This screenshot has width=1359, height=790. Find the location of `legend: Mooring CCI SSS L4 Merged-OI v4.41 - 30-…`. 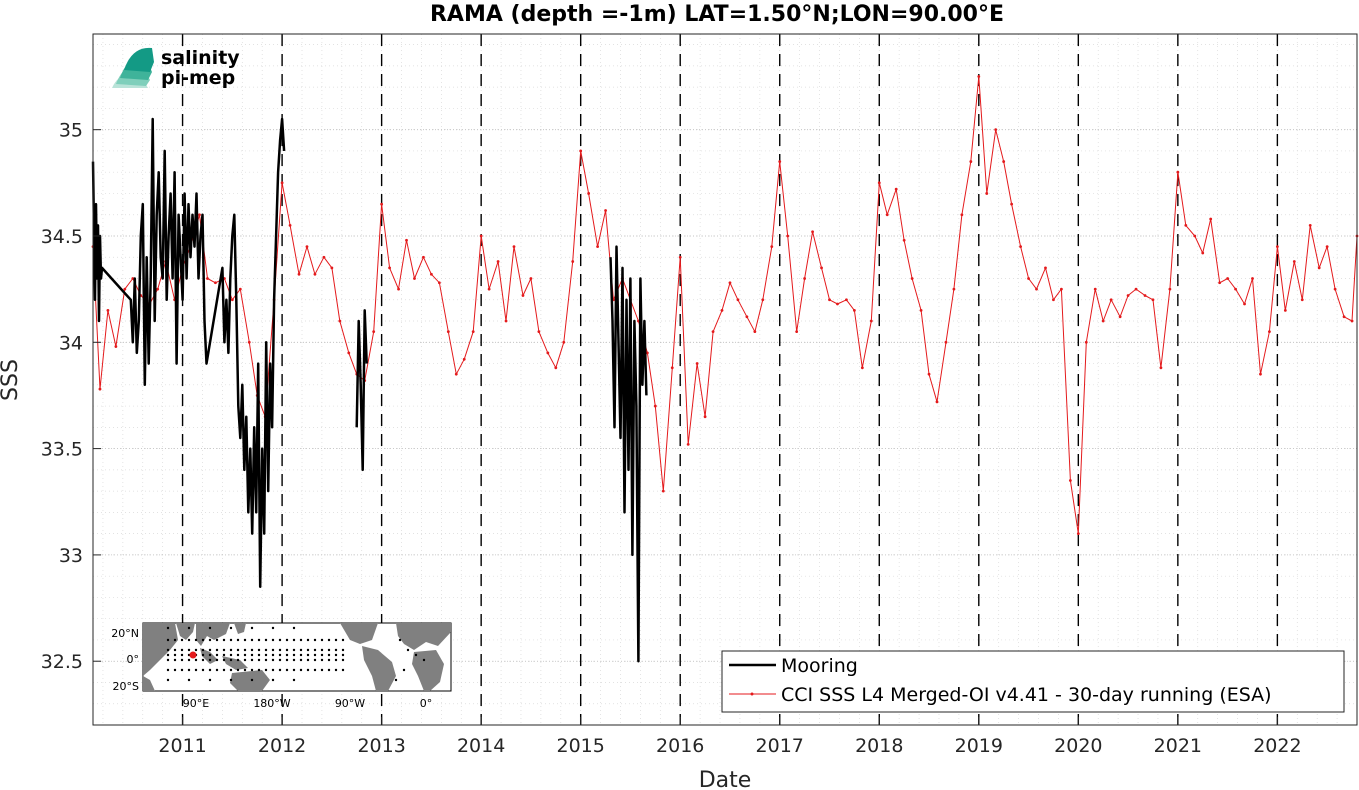

legend: Mooring CCI SSS L4 Merged-OI v4.41 - 30-… is located at coordinates (1033, 681).